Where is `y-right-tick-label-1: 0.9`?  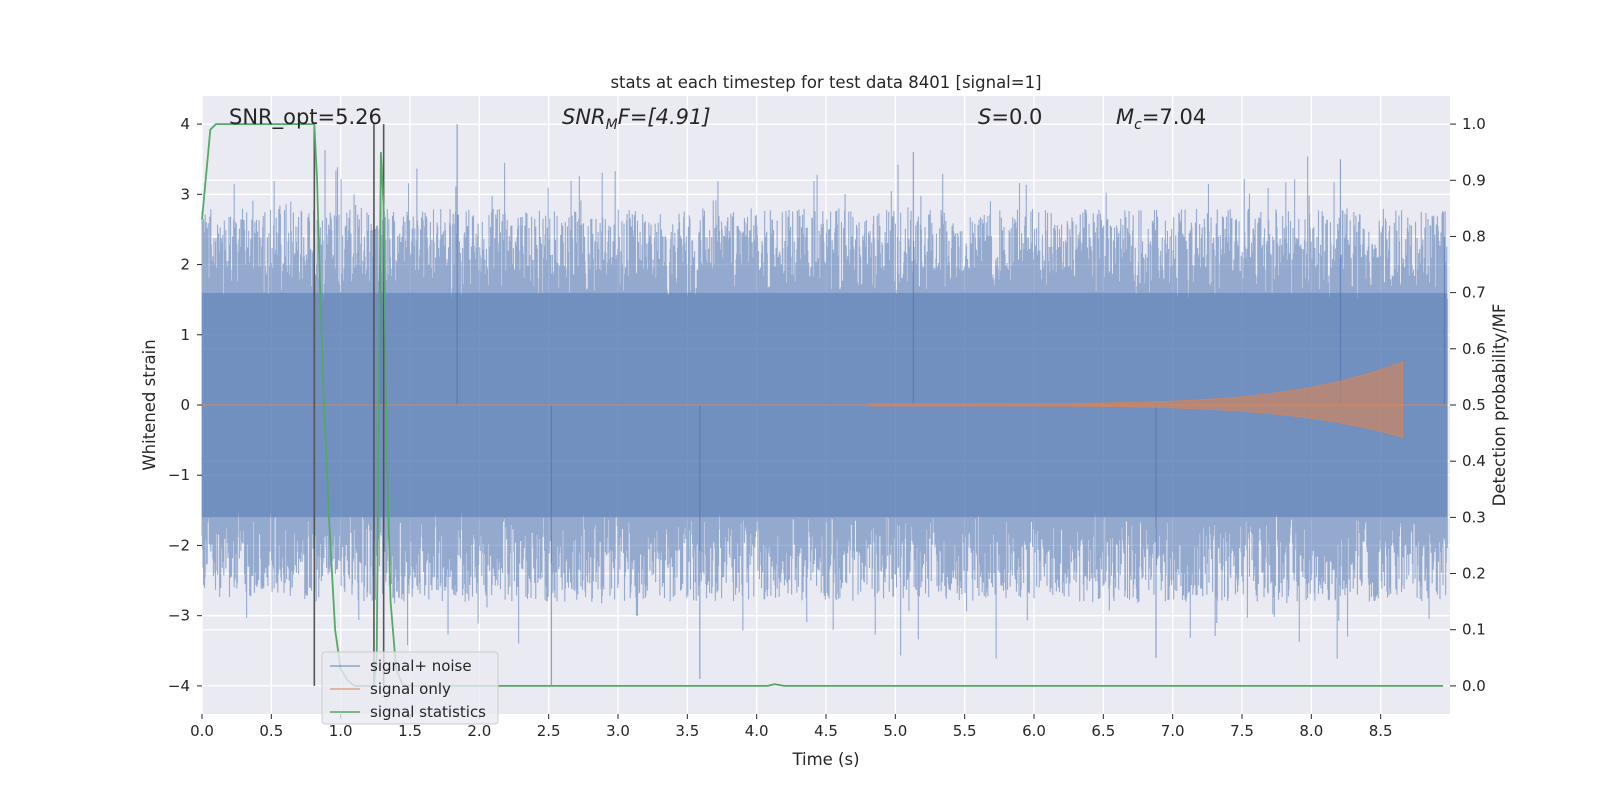 y-right-tick-label-1: 0.9 is located at coordinates (1474, 180).